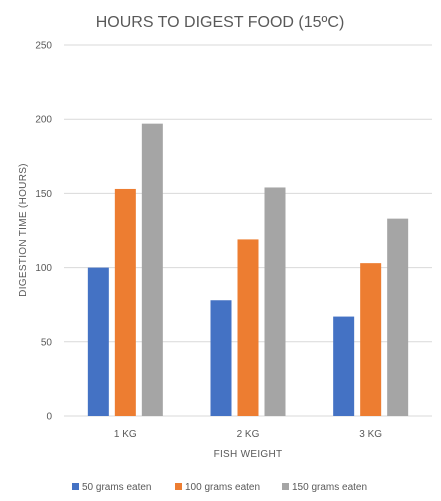 Image resolution: width=441 pixels, height=501 pixels. What do you see at coordinates (125, 434) in the screenshot?
I see `x-tick-label: 1 KG` at bounding box center [125, 434].